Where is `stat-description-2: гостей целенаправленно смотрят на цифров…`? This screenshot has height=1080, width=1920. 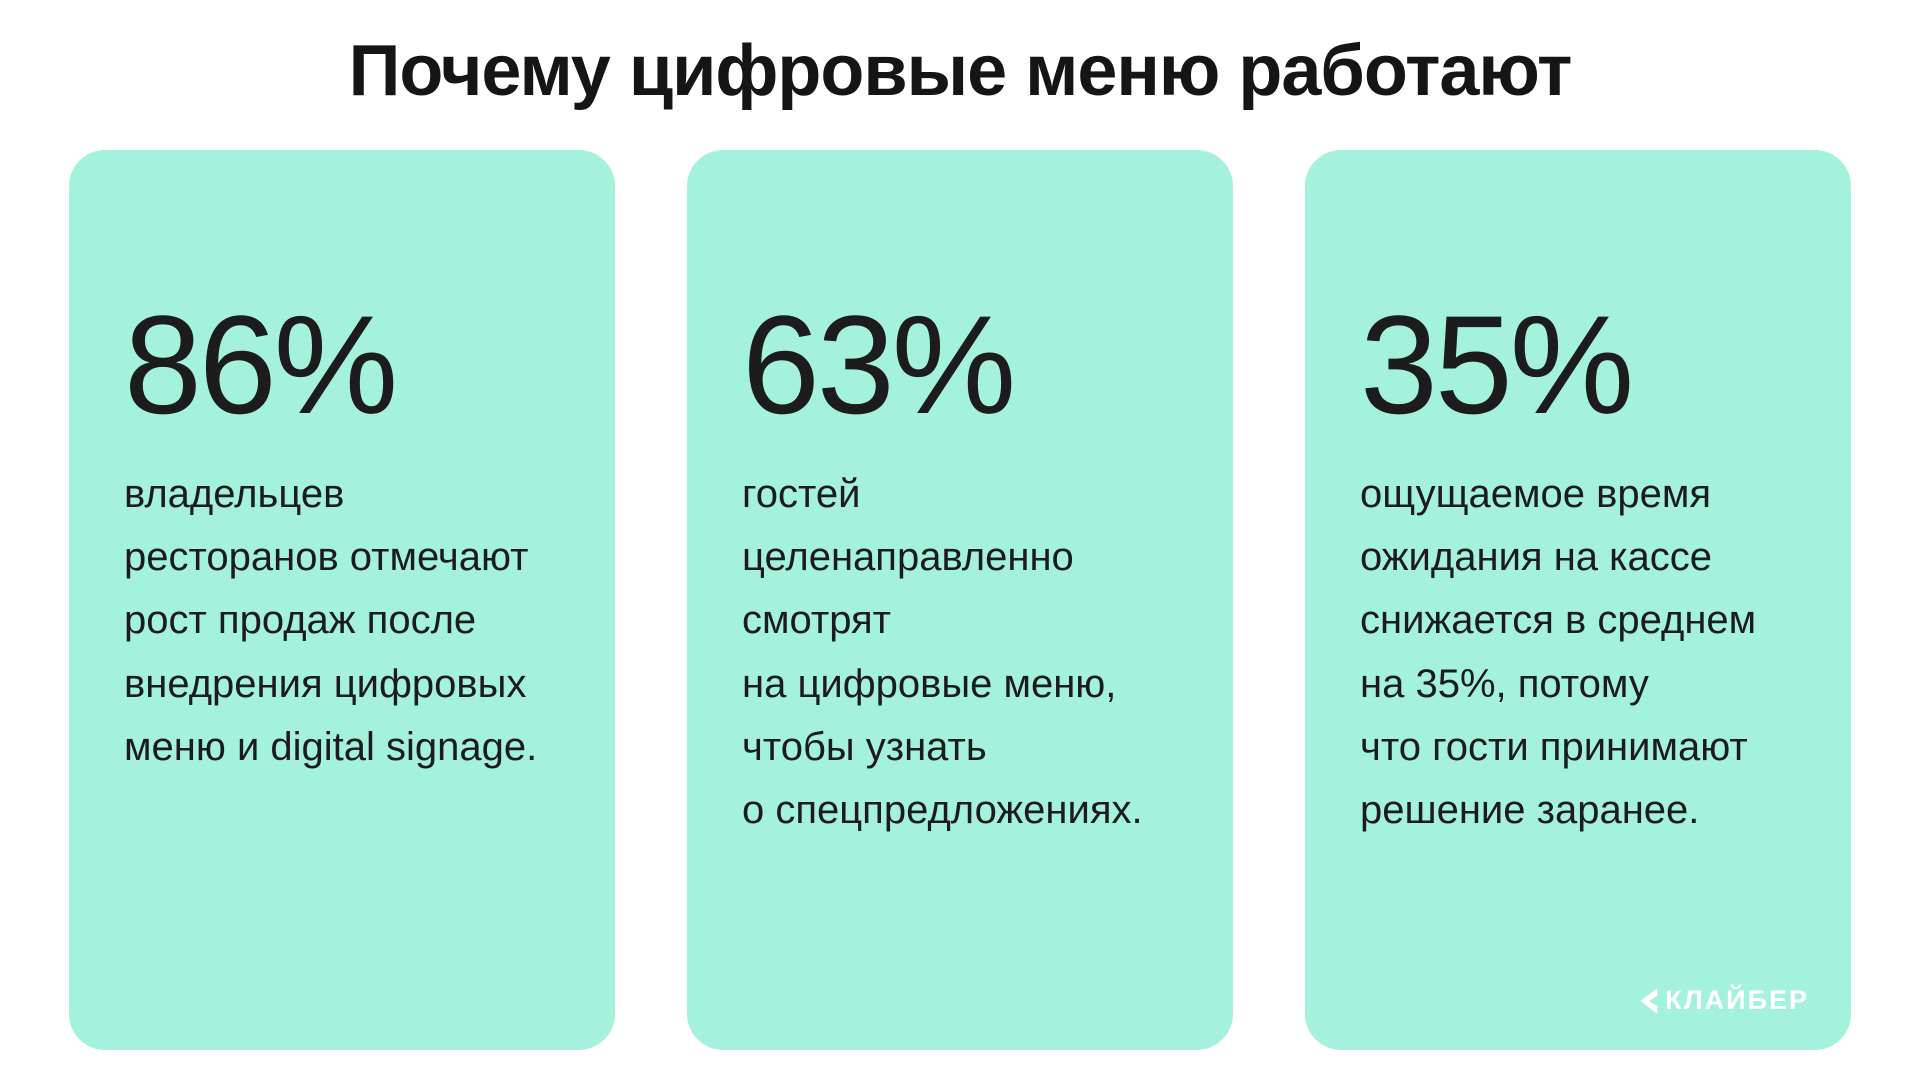
stat-description-2: гостей целенаправленно смотрят на цифров… is located at coordinates (942, 652).